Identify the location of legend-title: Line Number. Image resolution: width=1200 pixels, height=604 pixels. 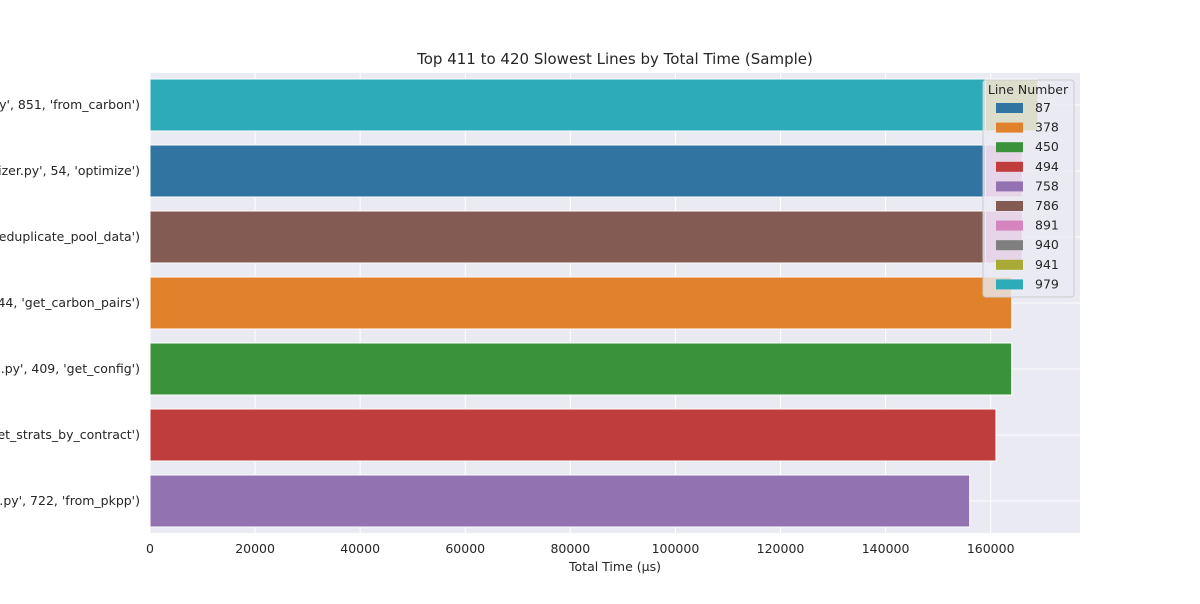
(1028, 89).